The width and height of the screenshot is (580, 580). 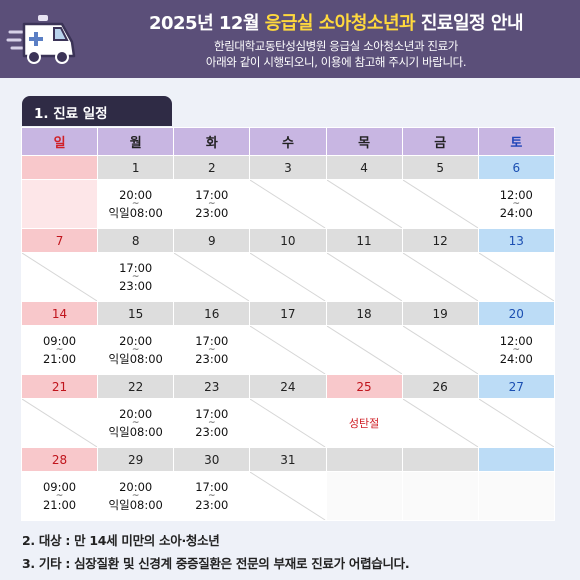 What do you see at coordinates (121, 540) in the screenshot?
I see `note-target: 2. 대상 : 만 14세 미만의 소아·청소년` at bounding box center [121, 540].